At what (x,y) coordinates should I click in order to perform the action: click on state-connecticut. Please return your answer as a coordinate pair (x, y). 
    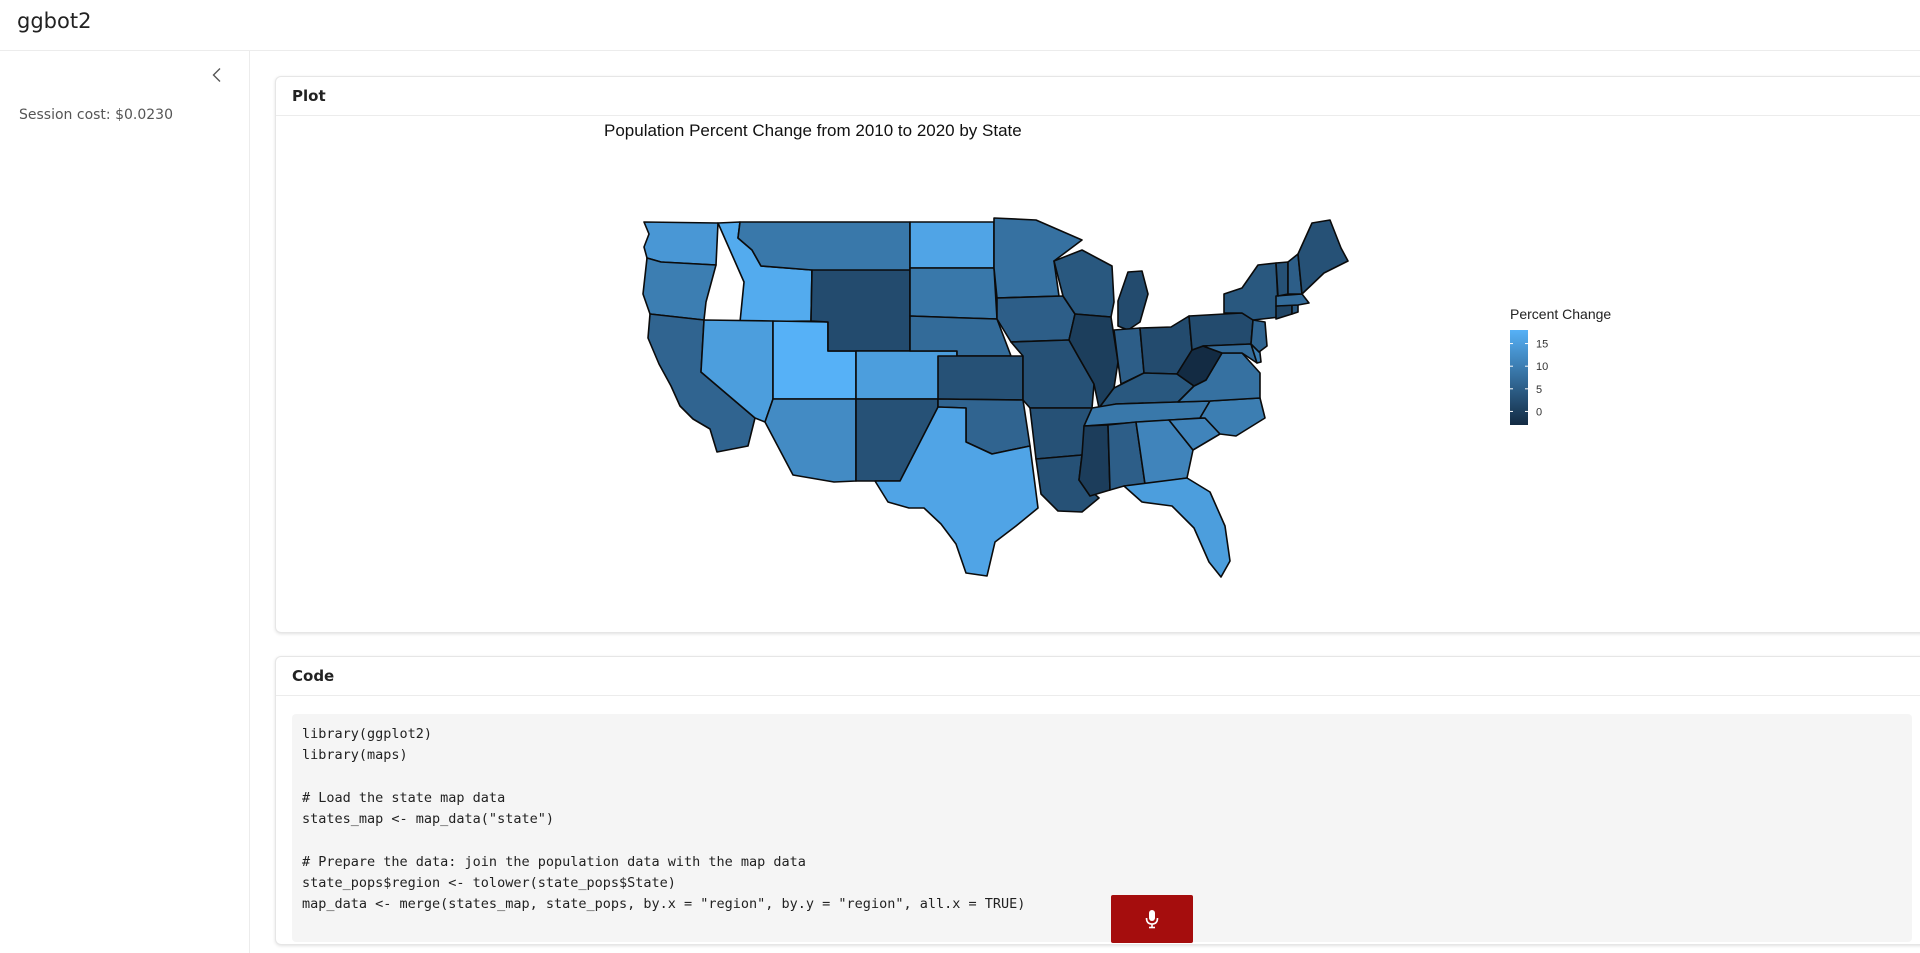
    Looking at the image, I should click on (1284, 312).